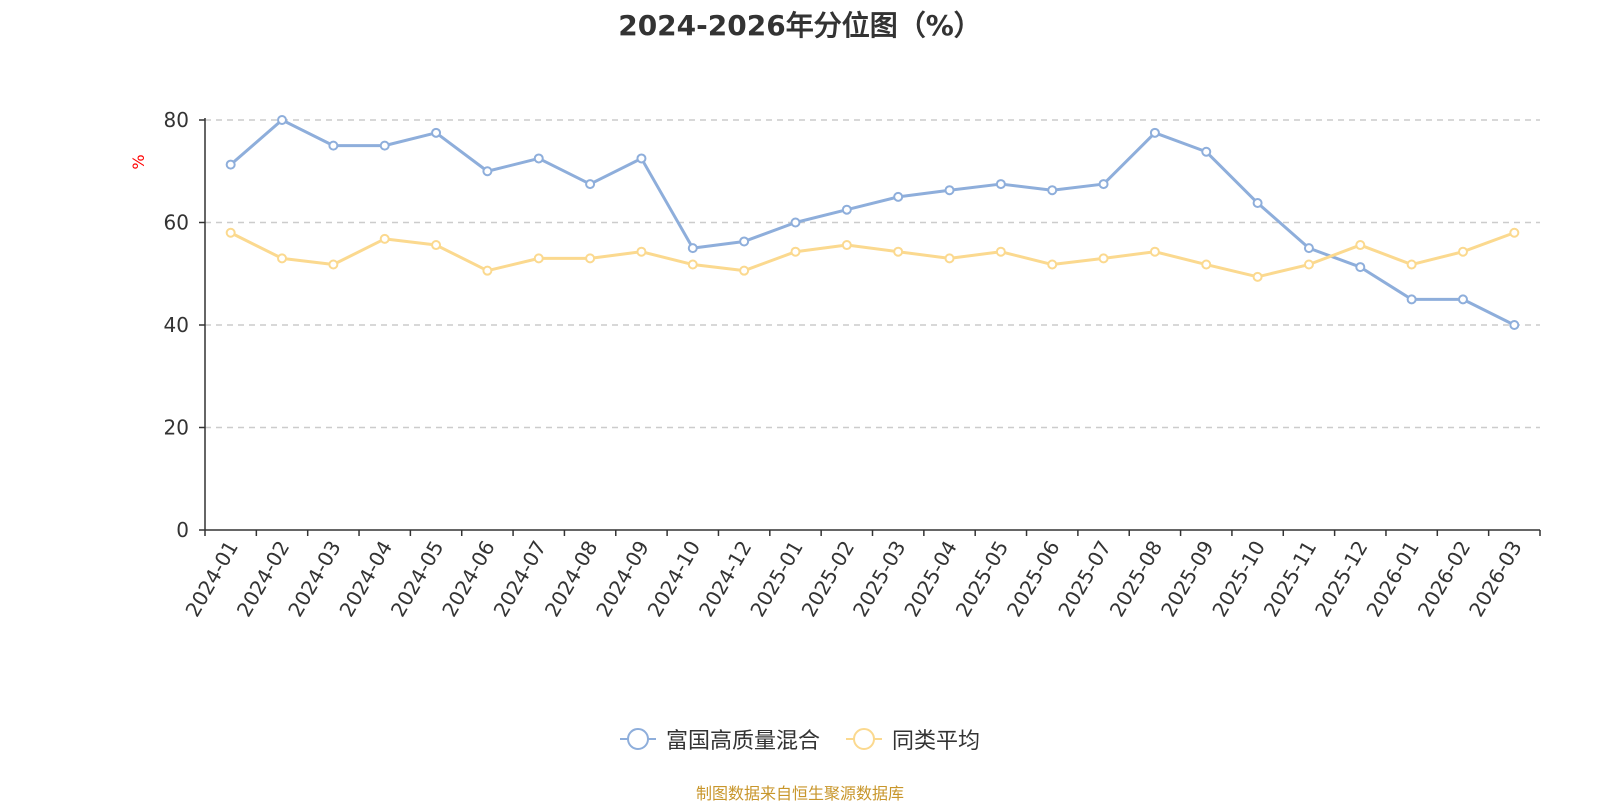 The width and height of the screenshot is (1600, 804). What do you see at coordinates (176, 120) in the screenshot?
I see `y-tick-label: 80` at bounding box center [176, 120].